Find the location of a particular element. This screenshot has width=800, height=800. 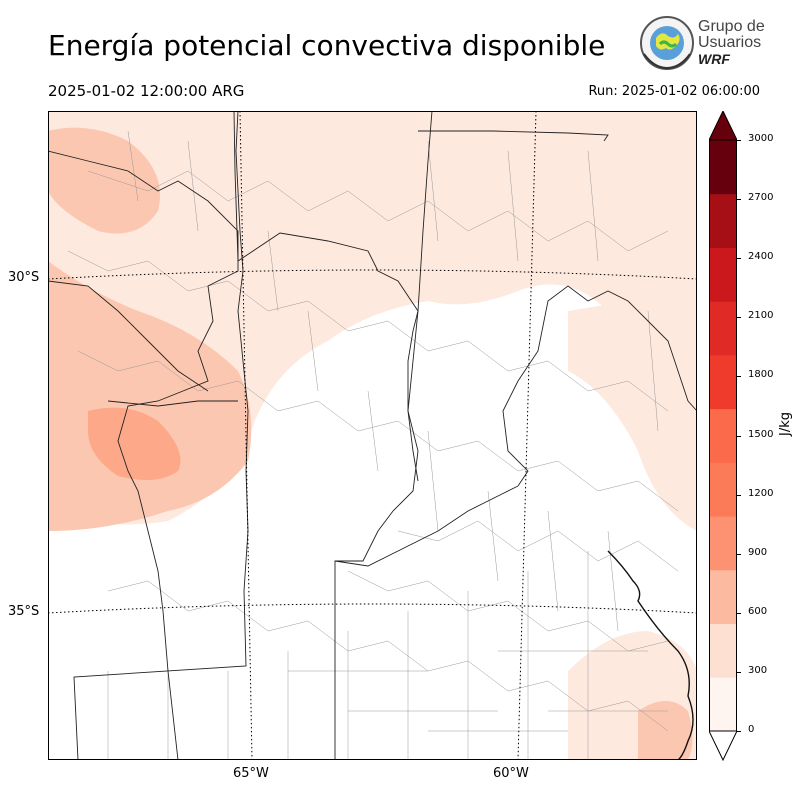

colorbar-tick-label: 2100 is located at coordinates (761, 316).